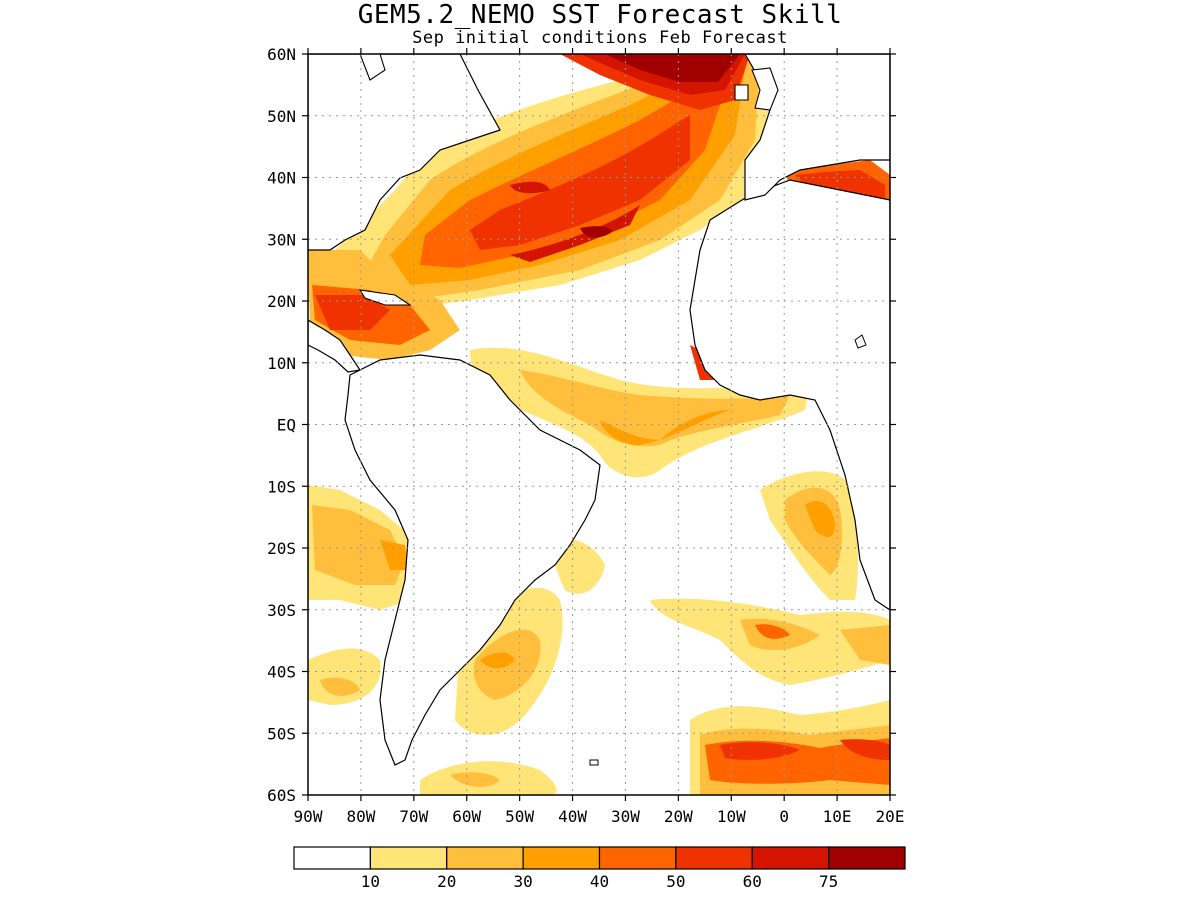 The width and height of the screenshot is (1200, 900). I want to click on colorbar-label: 50, so click(675, 881).